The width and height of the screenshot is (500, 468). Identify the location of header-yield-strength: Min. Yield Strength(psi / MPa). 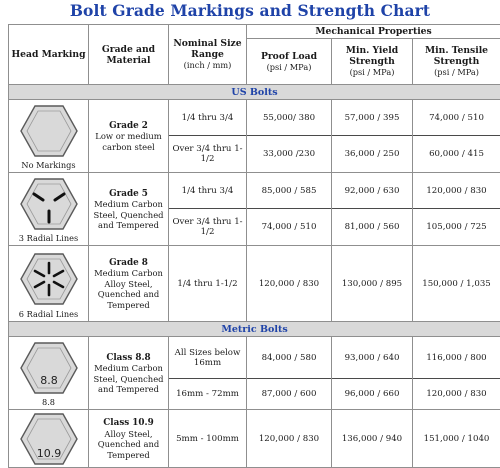
(372, 62).